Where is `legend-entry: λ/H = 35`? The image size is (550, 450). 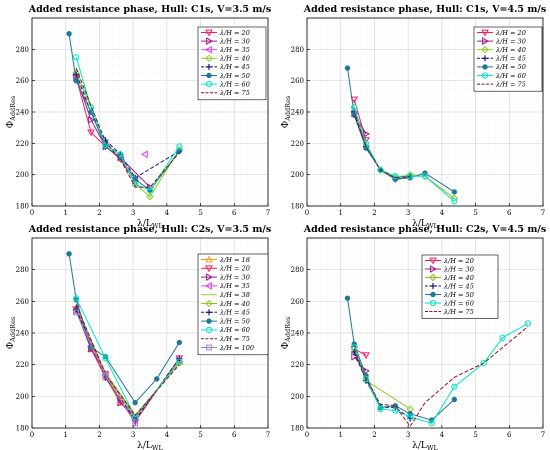 legend-entry: λ/H = 35 is located at coordinates (225, 49).